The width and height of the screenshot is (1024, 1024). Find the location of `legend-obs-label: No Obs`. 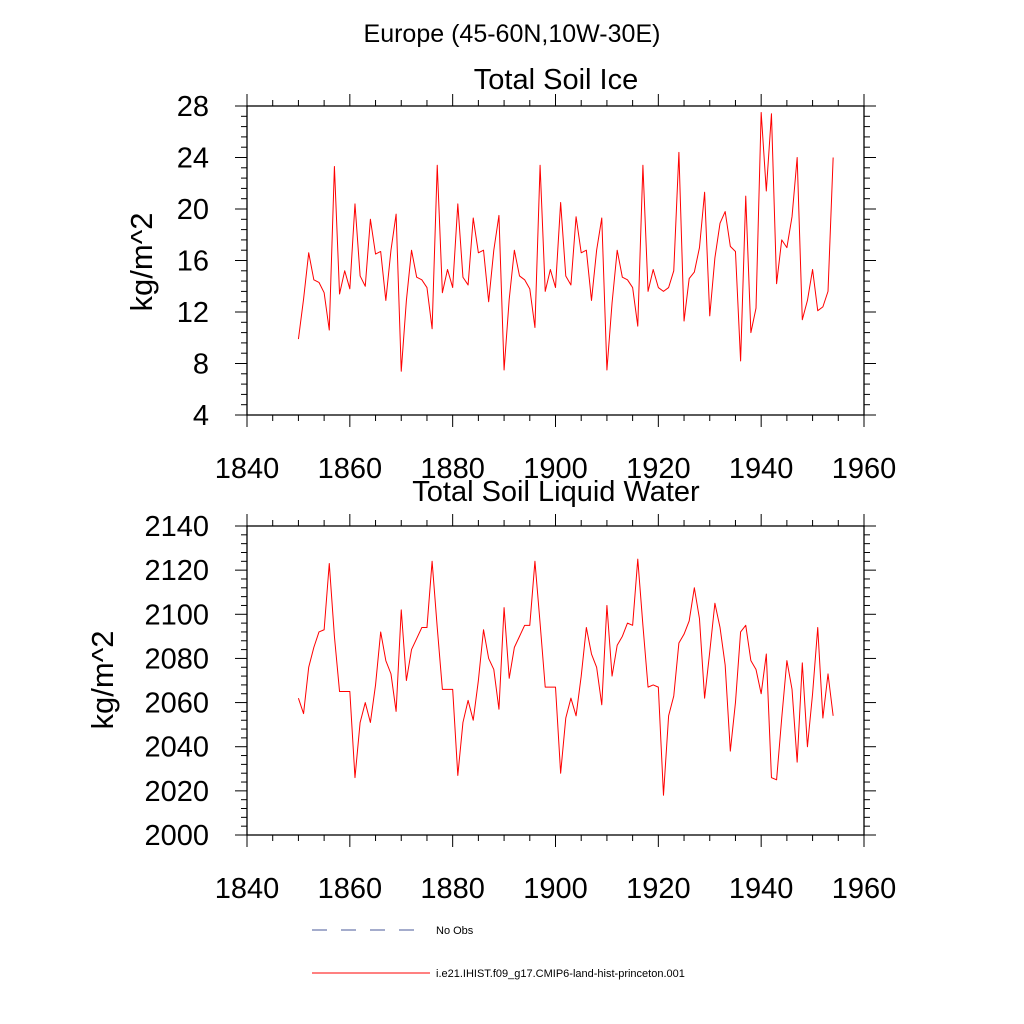

legend-obs-label: No Obs is located at coordinates (455, 931).